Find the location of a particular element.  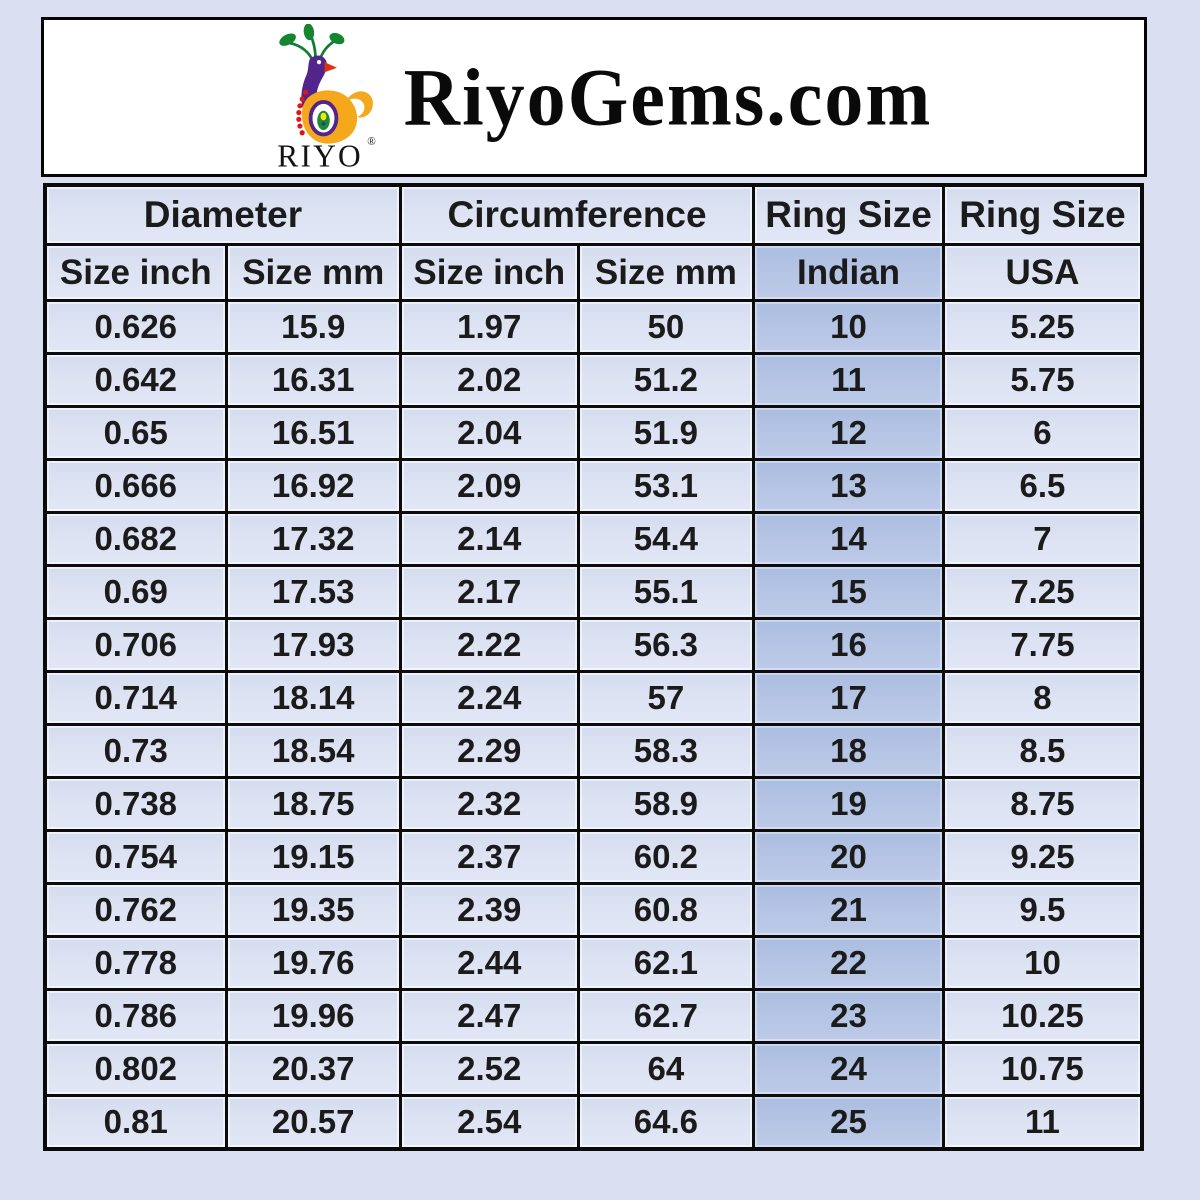

logo-wordmark: RIYO is located at coordinates (320, 155).